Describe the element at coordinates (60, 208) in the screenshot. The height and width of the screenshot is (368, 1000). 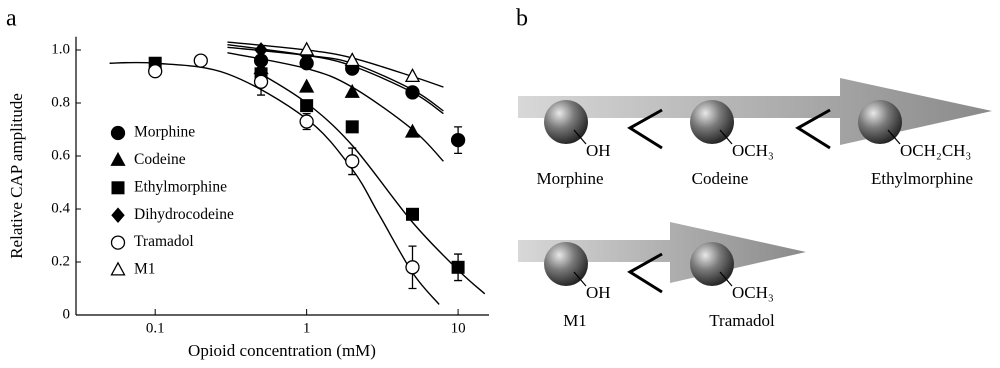
I see `y-tick-label: 0.4` at that location.